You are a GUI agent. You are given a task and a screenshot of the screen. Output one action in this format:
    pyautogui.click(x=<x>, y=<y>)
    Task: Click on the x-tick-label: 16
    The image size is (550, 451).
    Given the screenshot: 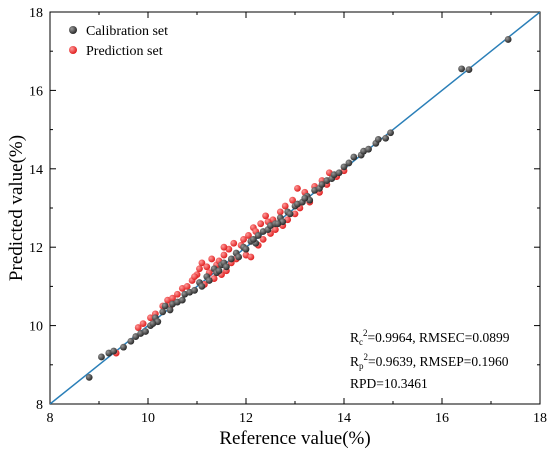 What is the action you would take?
    pyautogui.click(x=442, y=418)
    